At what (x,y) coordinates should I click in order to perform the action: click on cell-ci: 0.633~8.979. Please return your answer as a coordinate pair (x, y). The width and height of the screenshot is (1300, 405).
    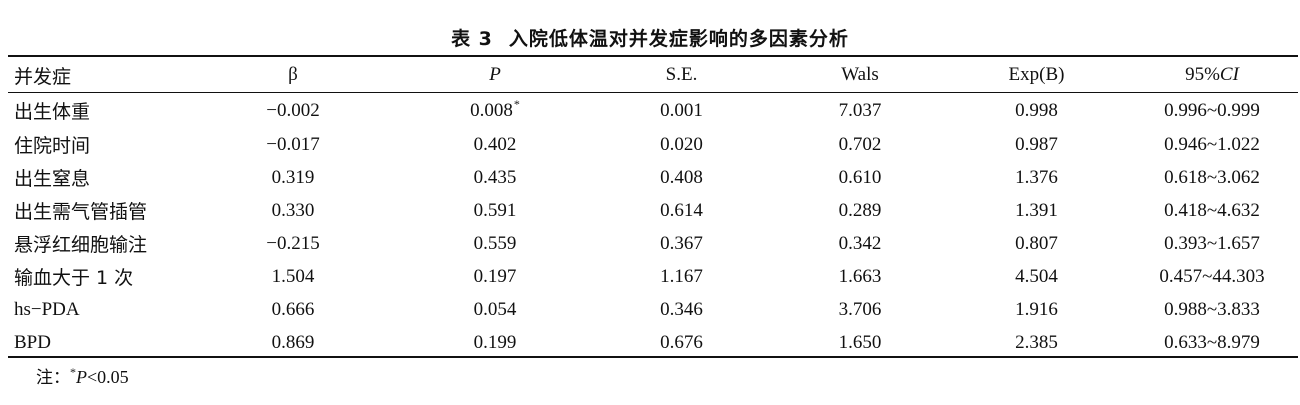
    Looking at the image, I should click on (1212, 342).